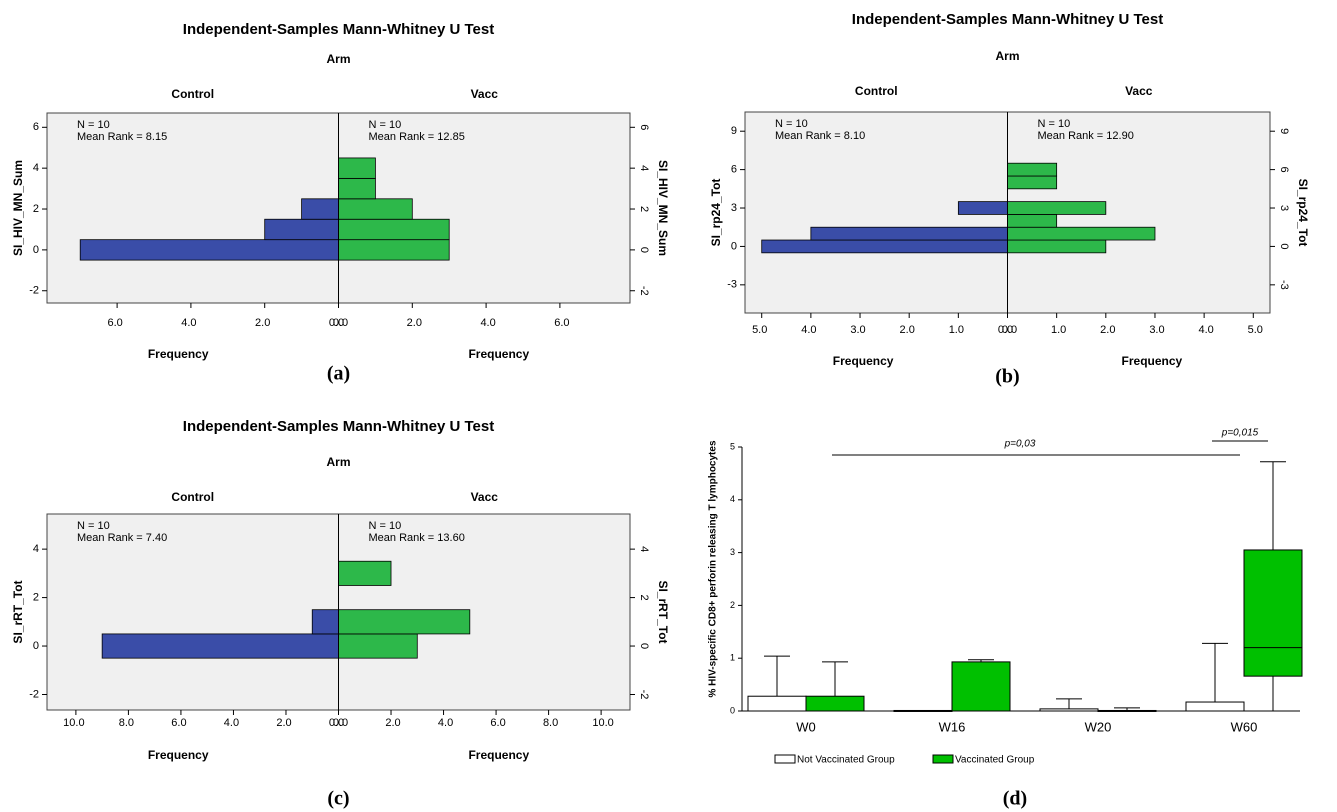  Describe the element at coordinates (122, 137) in the screenshot. I see `annotation: Mean Rank = 8.15` at that location.